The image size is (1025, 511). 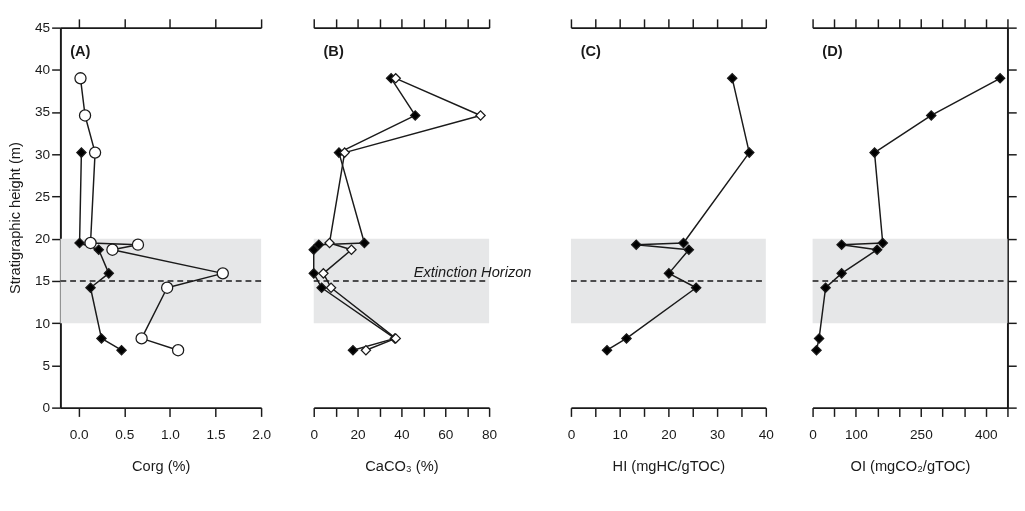 What do you see at coordinates (446, 435) in the screenshot?
I see `x-tick-label: 60` at bounding box center [446, 435].